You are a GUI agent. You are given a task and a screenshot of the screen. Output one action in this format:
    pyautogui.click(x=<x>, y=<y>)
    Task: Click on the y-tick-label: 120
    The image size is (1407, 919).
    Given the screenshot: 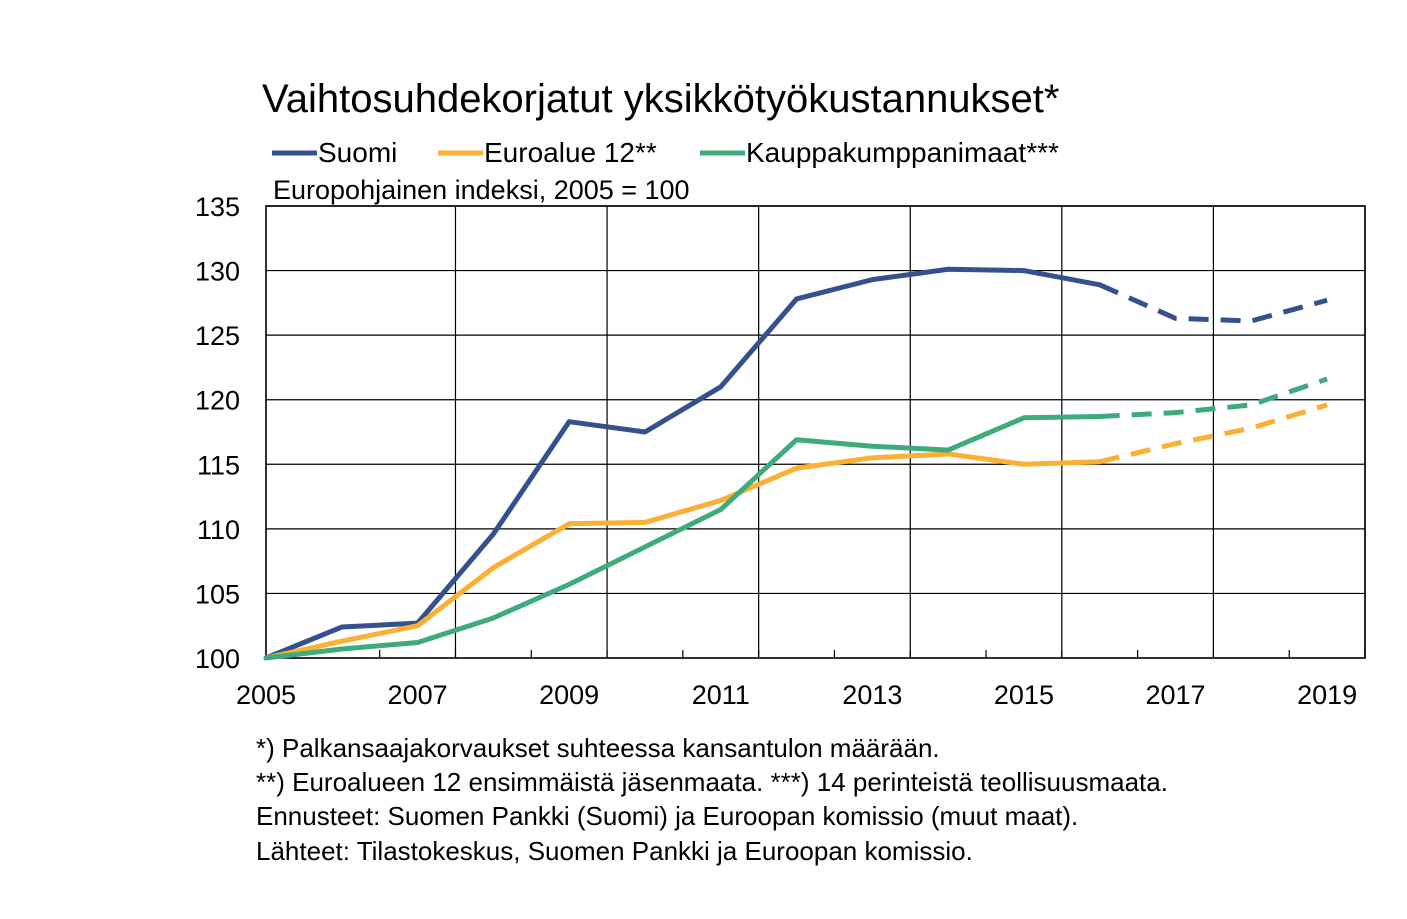 What is the action you would take?
    pyautogui.click(x=217, y=401)
    